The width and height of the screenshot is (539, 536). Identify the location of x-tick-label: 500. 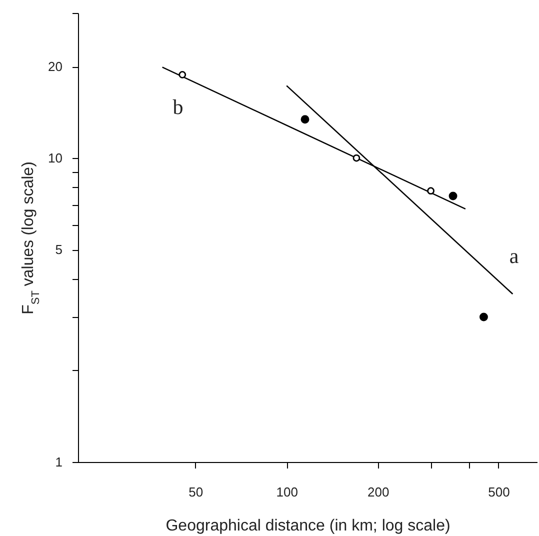
(499, 492).